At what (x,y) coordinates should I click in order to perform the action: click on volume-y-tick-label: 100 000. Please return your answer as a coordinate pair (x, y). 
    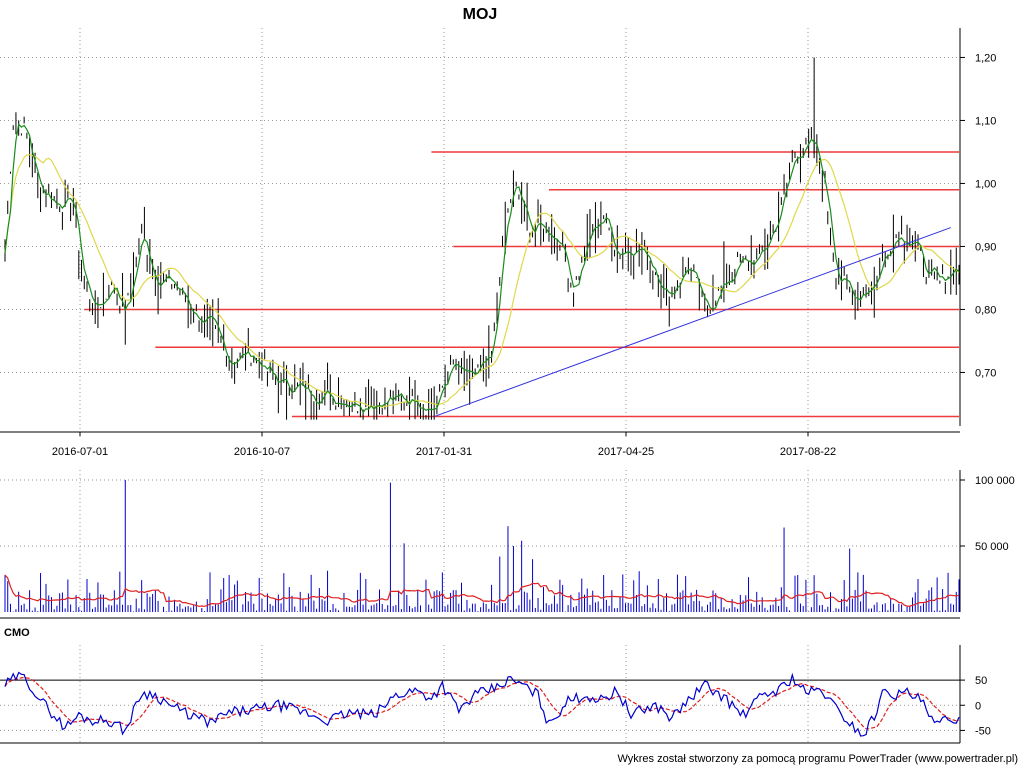
    Looking at the image, I should click on (995, 481).